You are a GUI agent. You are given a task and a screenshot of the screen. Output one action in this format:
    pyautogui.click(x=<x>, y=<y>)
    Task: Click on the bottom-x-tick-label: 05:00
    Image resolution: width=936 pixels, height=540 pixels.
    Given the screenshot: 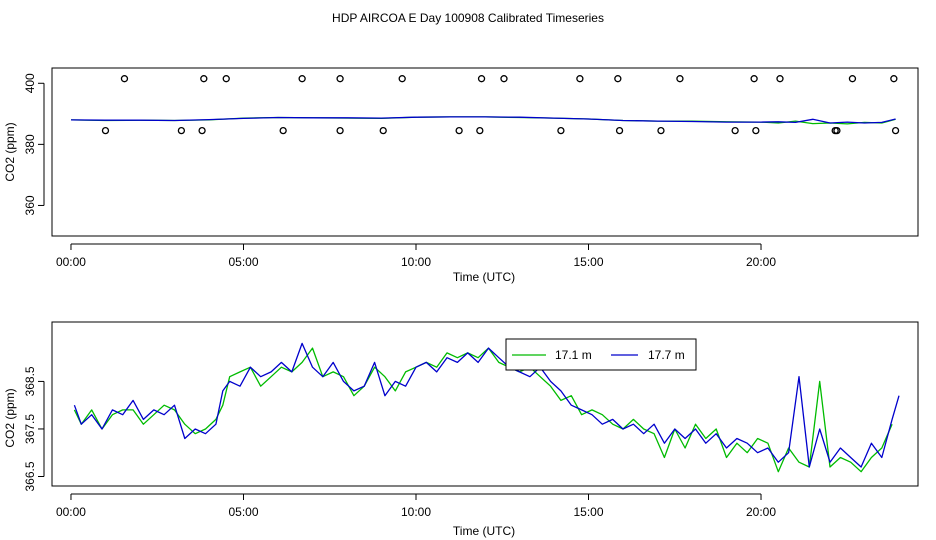 What is the action you would take?
    pyautogui.click(x=243, y=512)
    